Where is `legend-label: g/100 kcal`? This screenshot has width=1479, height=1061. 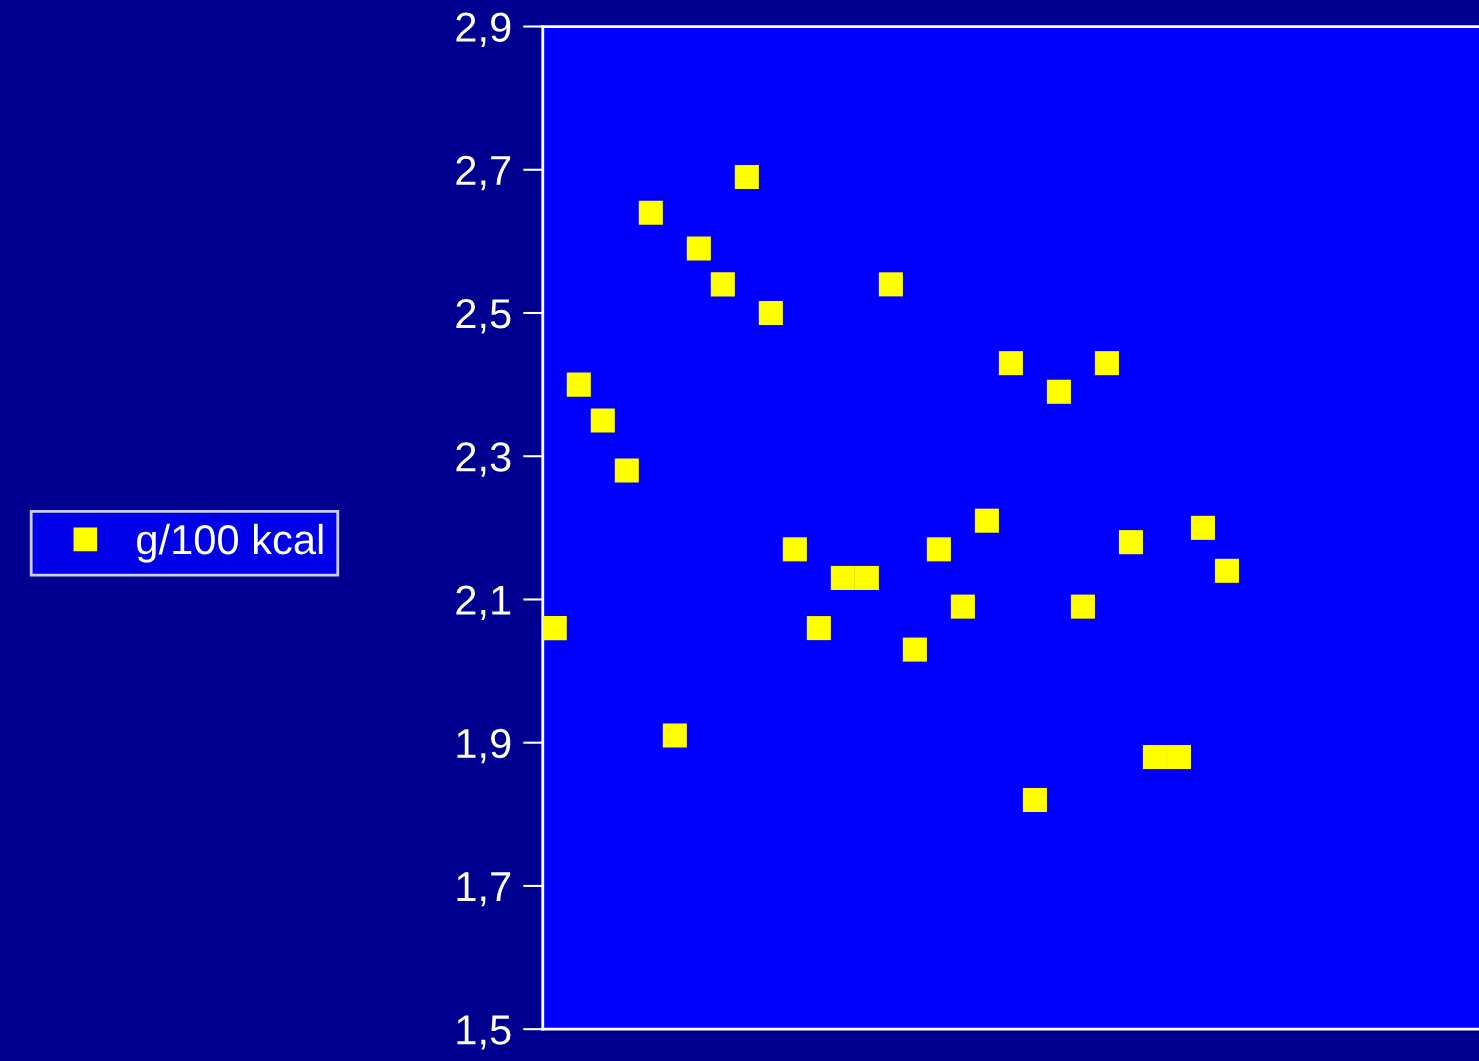
legend-label: g/100 kcal is located at coordinates (230, 543).